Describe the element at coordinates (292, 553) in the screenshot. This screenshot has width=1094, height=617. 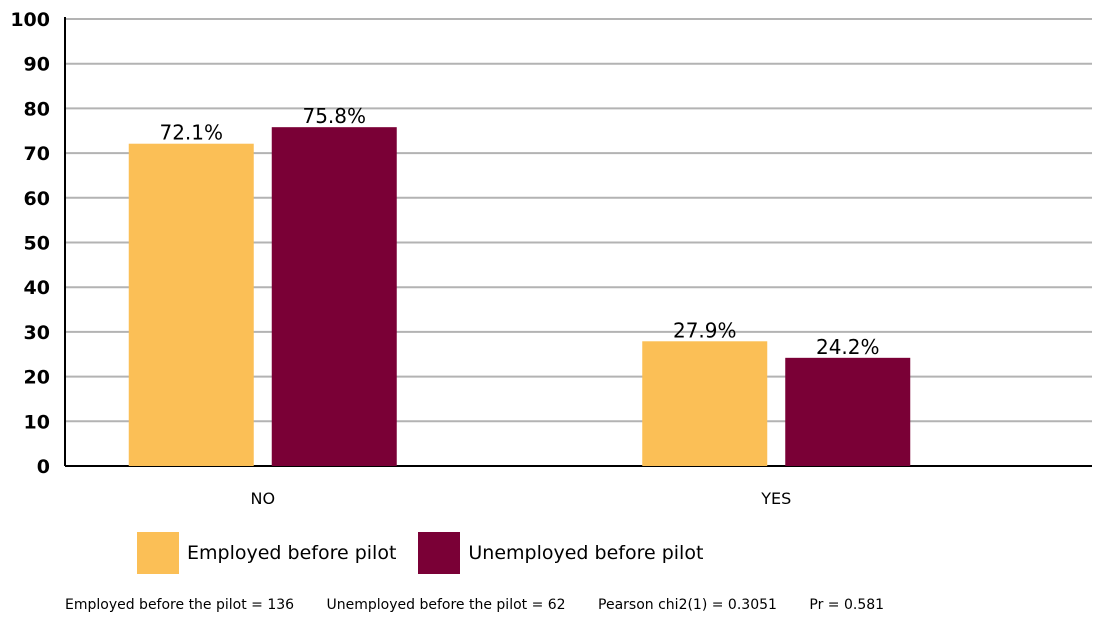
I see `legend-label-employed: Employed before pilot` at that location.